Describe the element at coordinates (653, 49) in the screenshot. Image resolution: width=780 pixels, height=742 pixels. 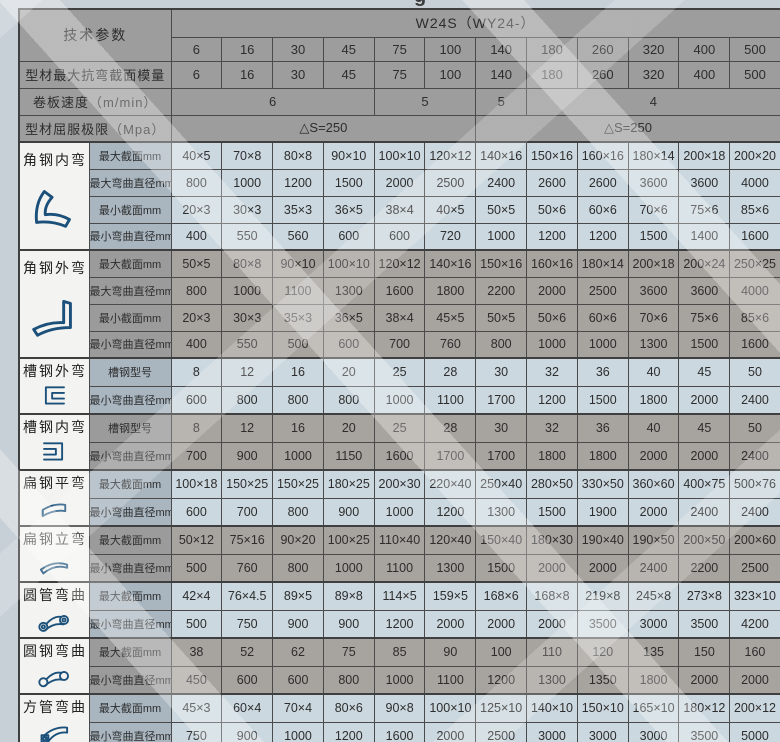
I see `column-header: 320` at that location.